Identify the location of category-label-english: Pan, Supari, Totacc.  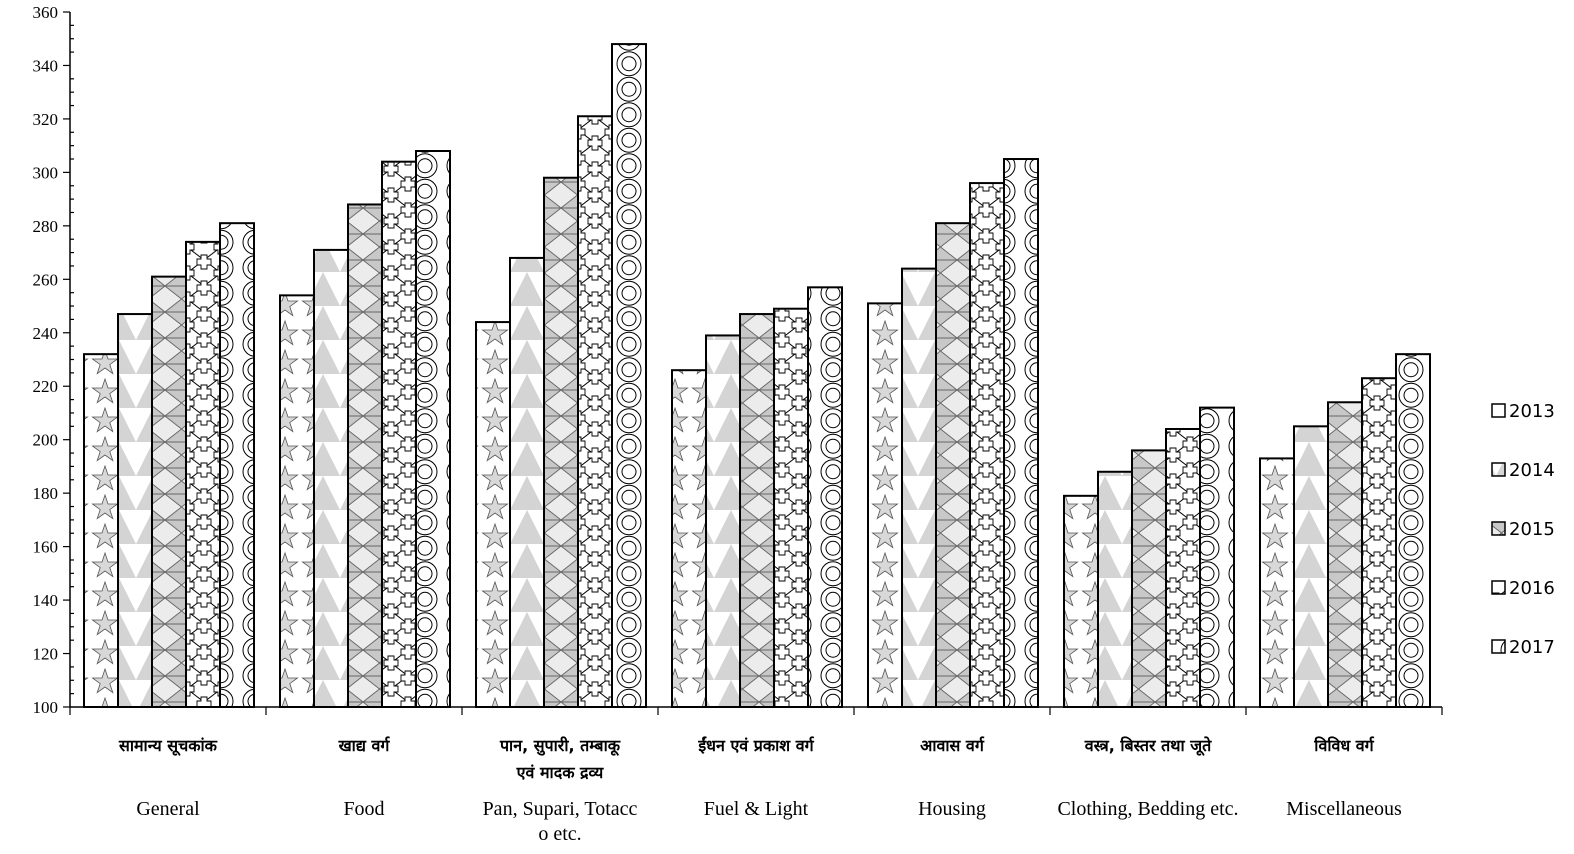
(560, 809).